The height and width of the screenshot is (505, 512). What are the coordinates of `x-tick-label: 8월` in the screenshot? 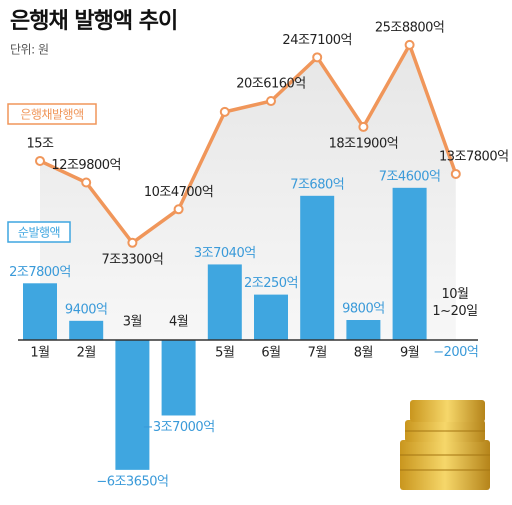 It's located at (363, 353).